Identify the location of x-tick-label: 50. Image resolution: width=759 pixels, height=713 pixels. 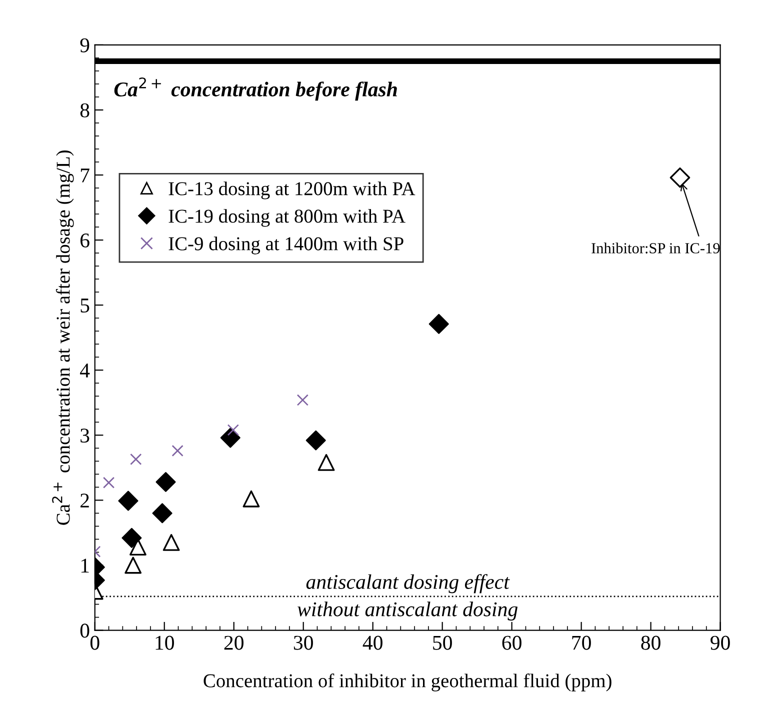
(442, 643).